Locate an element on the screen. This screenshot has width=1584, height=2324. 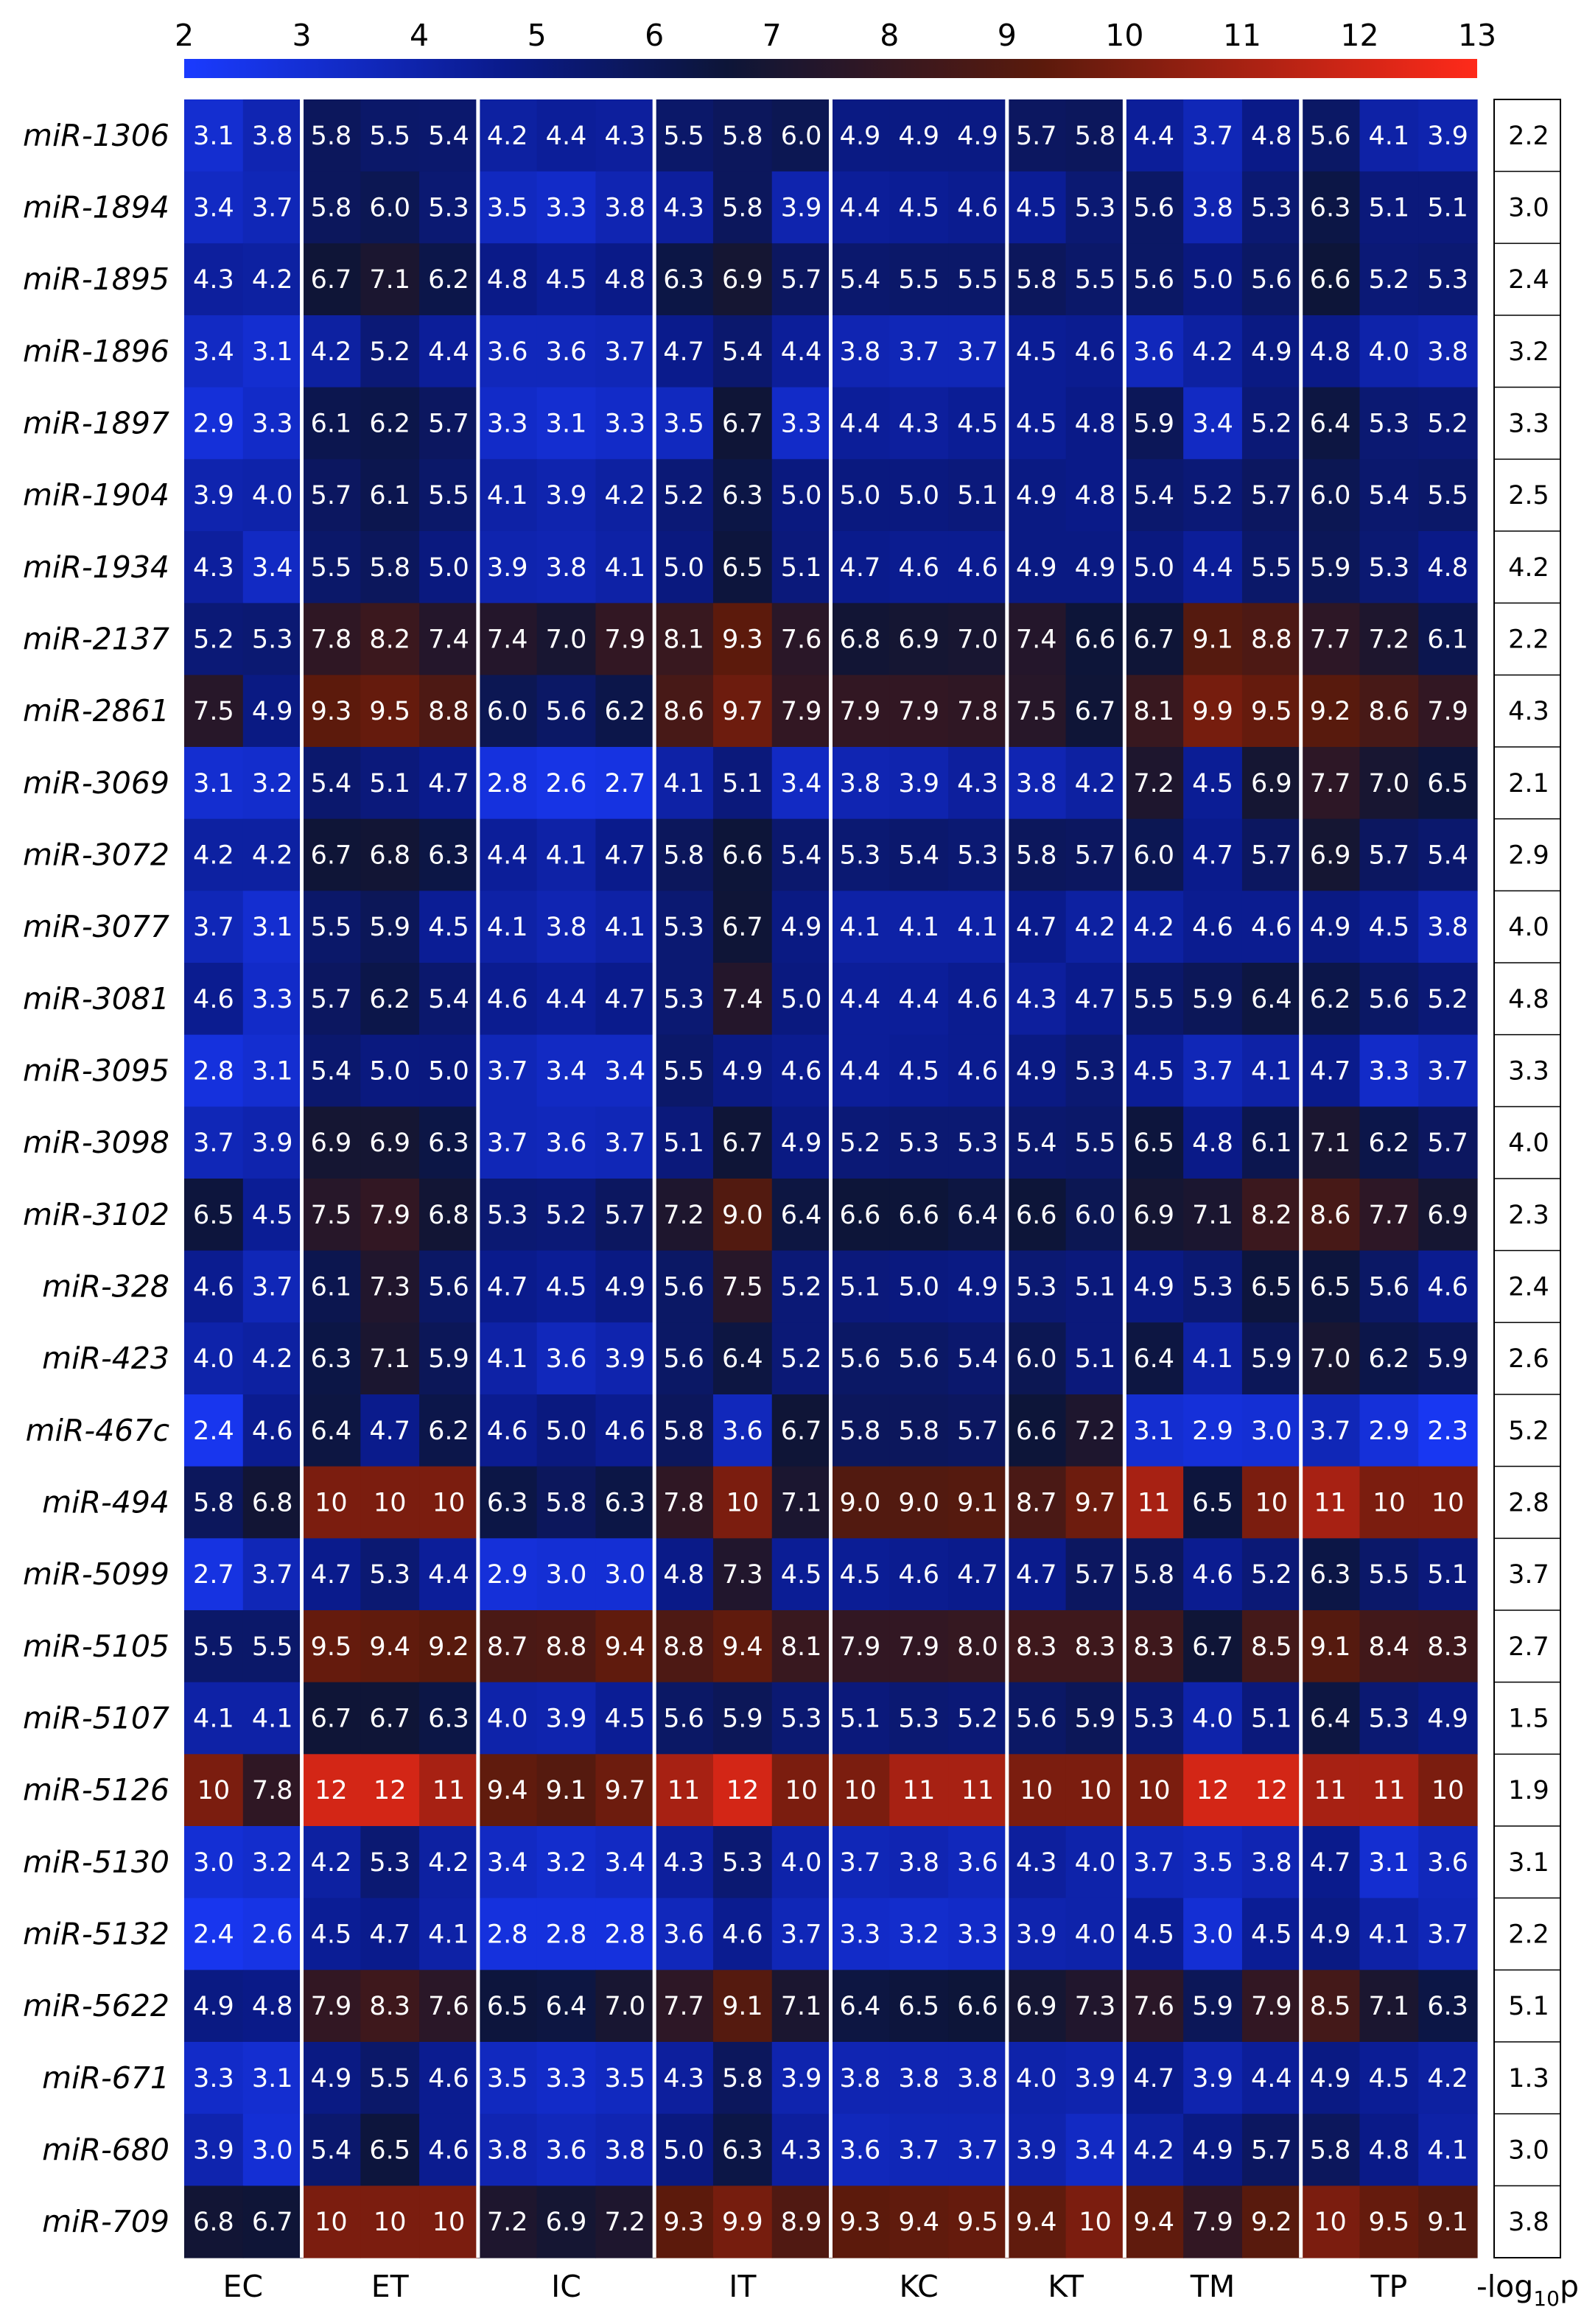
heatmap-cell-value: 5.7 is located at coordinates (1036, 136).